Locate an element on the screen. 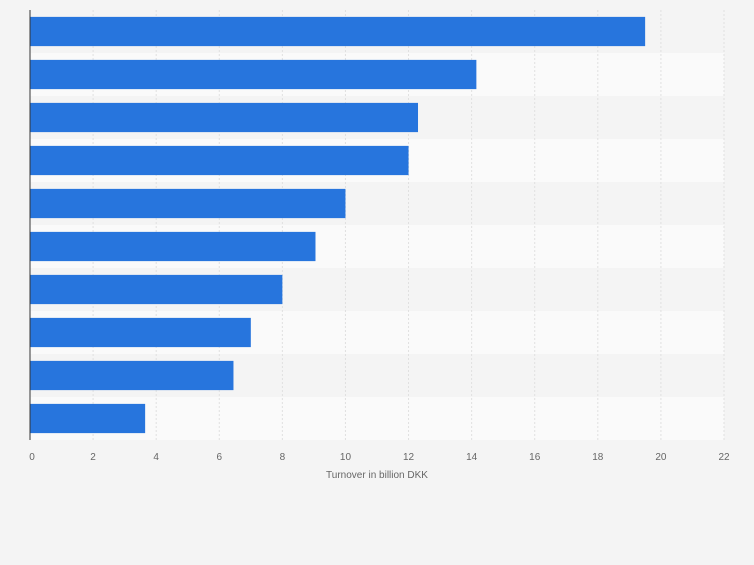  x-tick-label: 2 is located at coordinates (93, 457).